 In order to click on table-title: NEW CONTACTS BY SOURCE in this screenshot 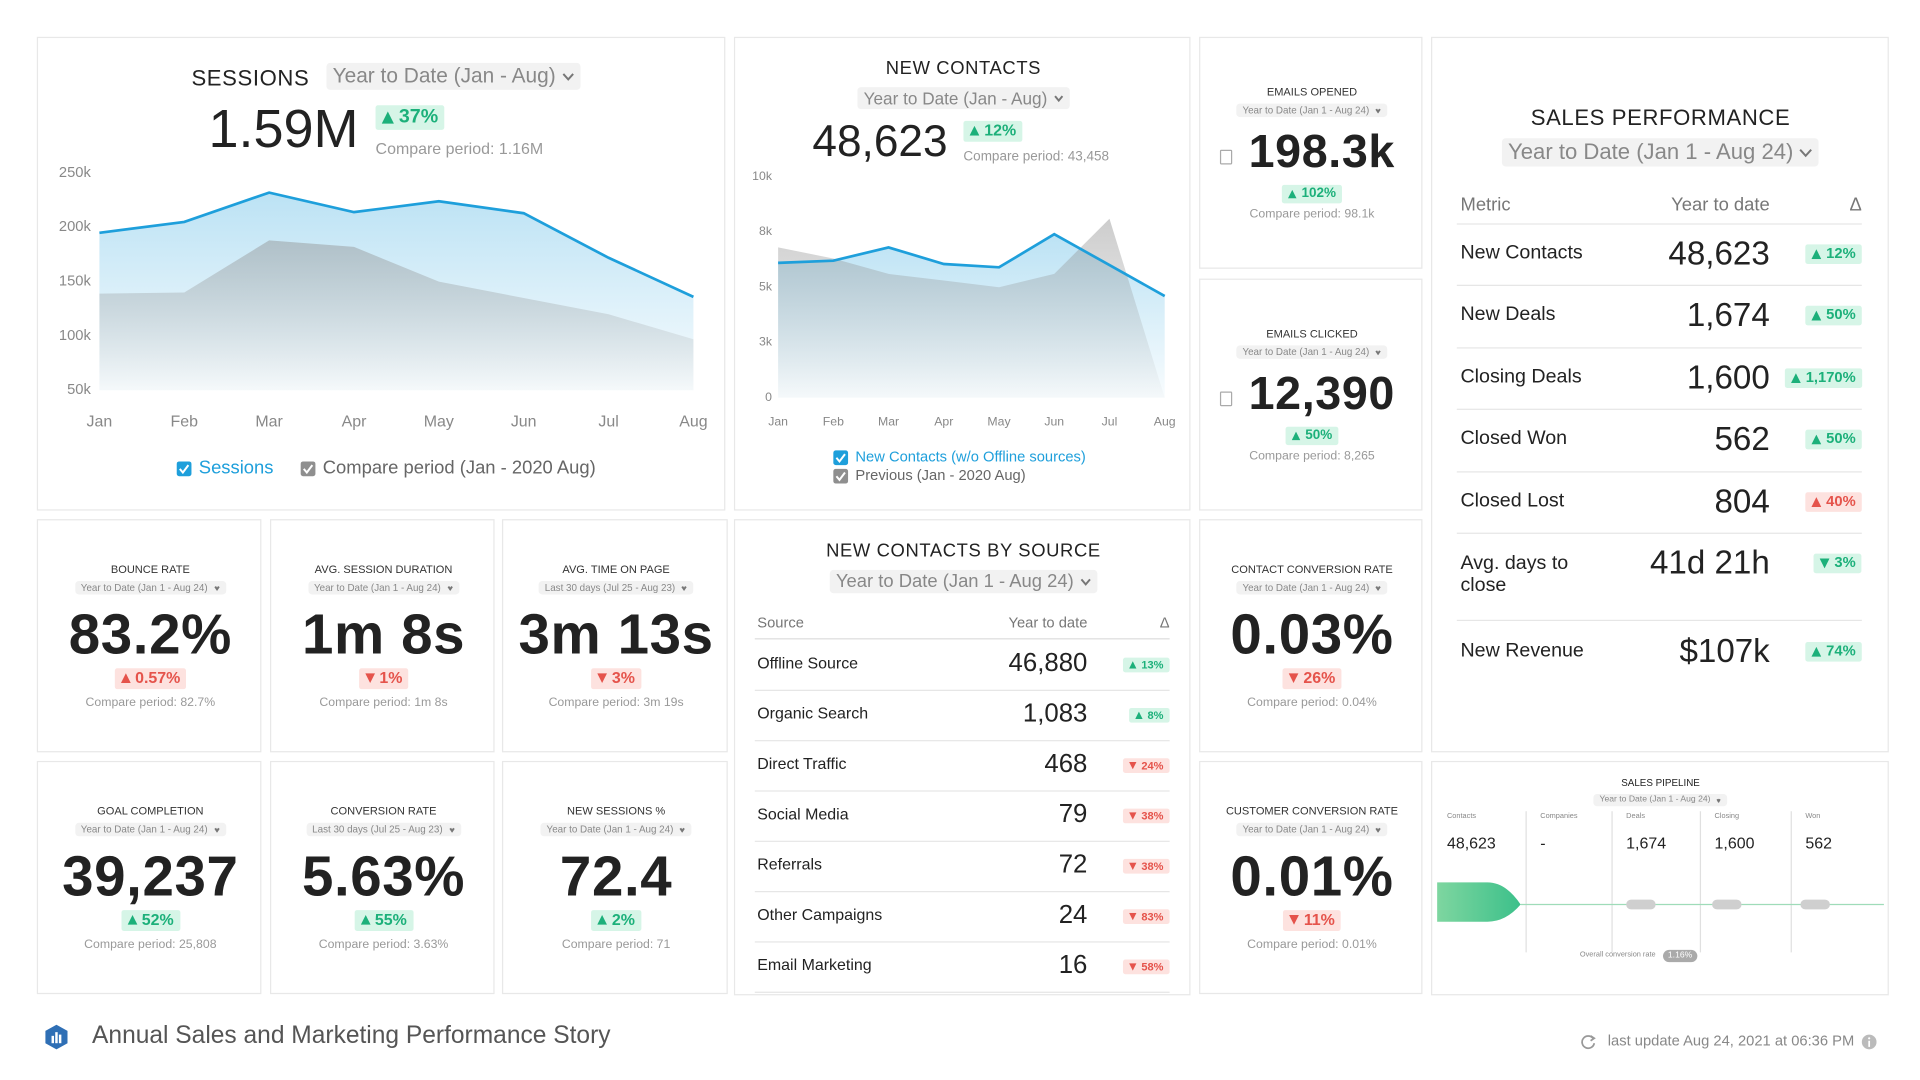, I will do `click(963, 551)`.